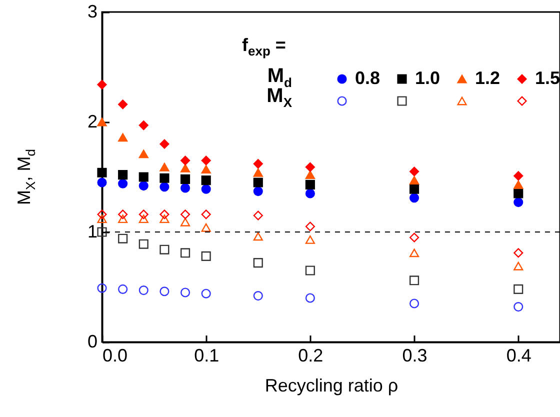  I want to click on y-tick-label: 1, so click(92, 232).